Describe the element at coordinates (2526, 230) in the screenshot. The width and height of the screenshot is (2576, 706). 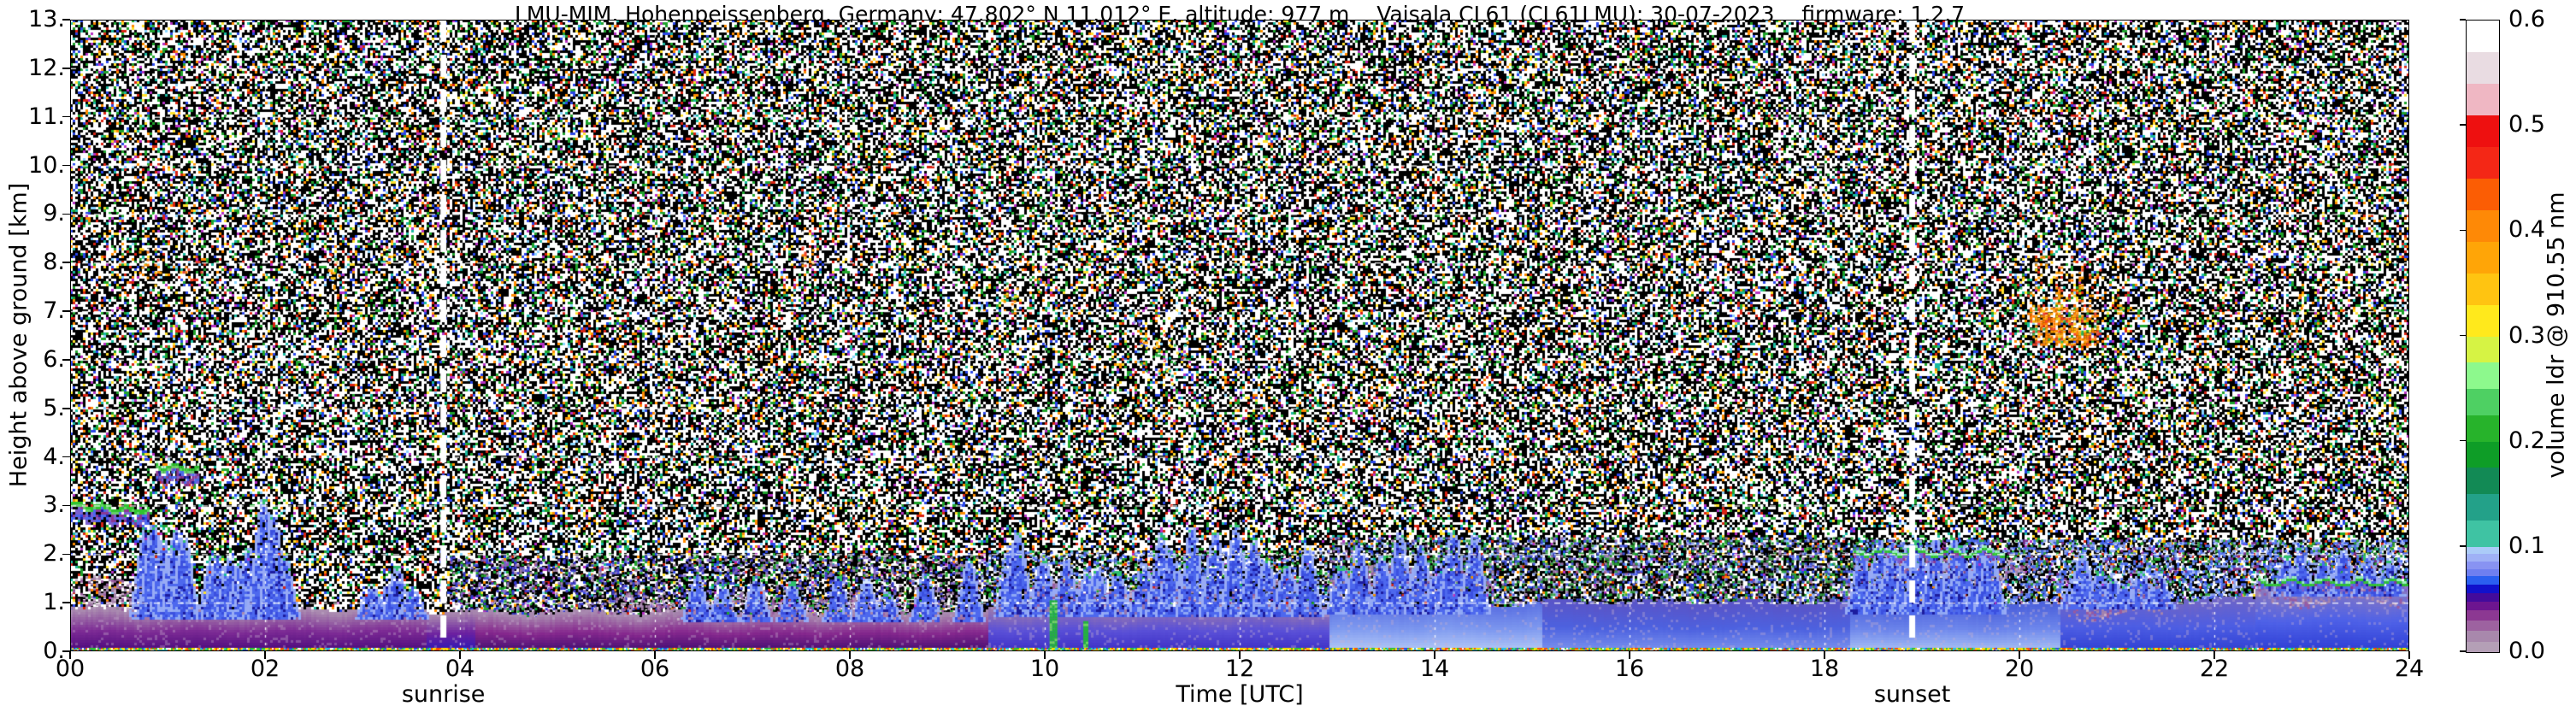
I see `colorbar-tick-label: 0.4` at that location.